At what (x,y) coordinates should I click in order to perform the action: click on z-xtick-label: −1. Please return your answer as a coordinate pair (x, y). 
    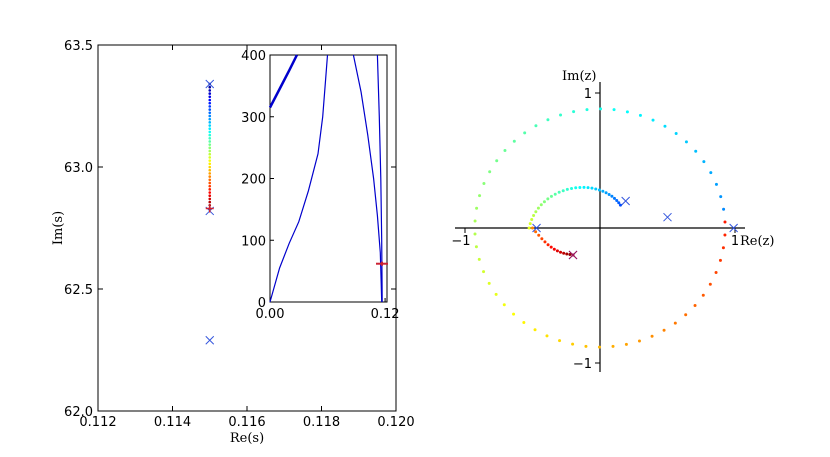
    Looking at the image, I should click on (460, 241).